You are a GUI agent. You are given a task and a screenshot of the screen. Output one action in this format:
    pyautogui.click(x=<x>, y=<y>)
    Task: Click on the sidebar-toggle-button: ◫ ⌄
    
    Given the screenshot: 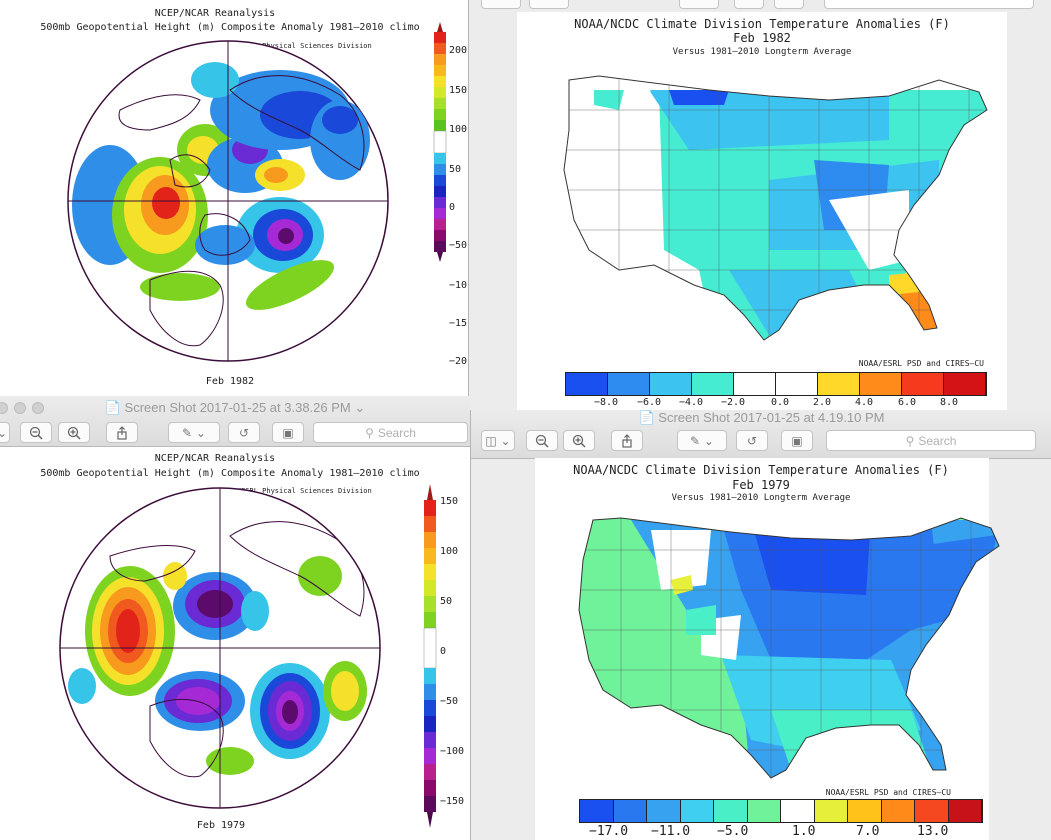 What is the action you would take?
    pyautogui.click(x=498, y=440)
    